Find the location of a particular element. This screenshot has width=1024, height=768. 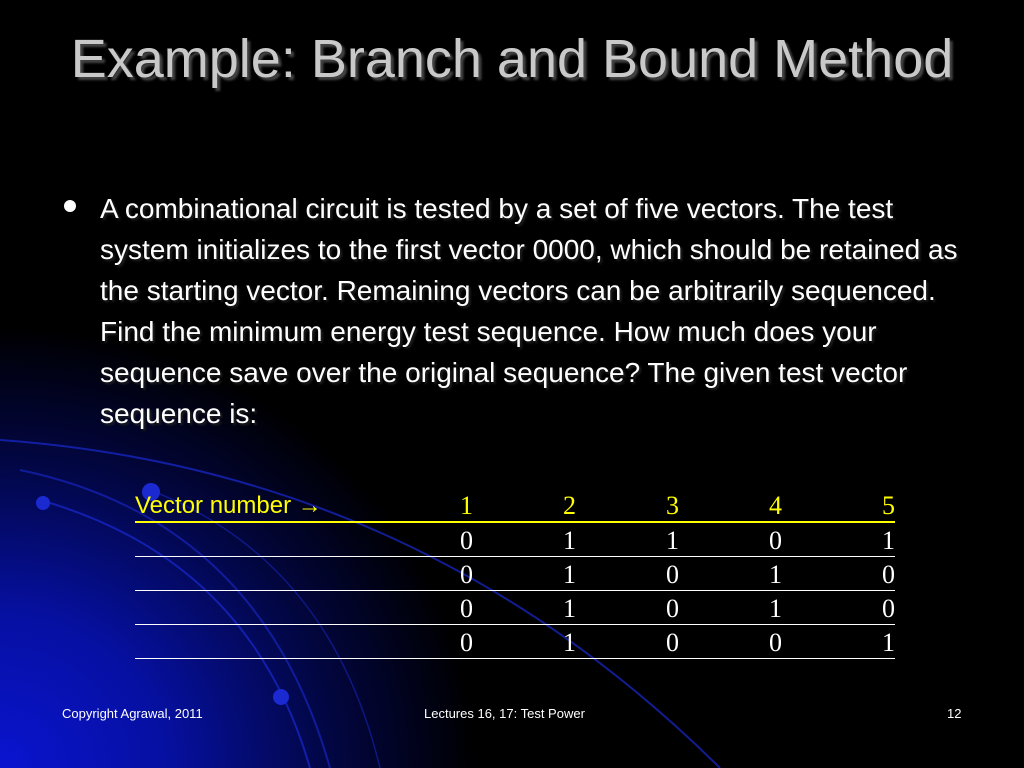

page-number: 12 is located at coordinates (954, 713).